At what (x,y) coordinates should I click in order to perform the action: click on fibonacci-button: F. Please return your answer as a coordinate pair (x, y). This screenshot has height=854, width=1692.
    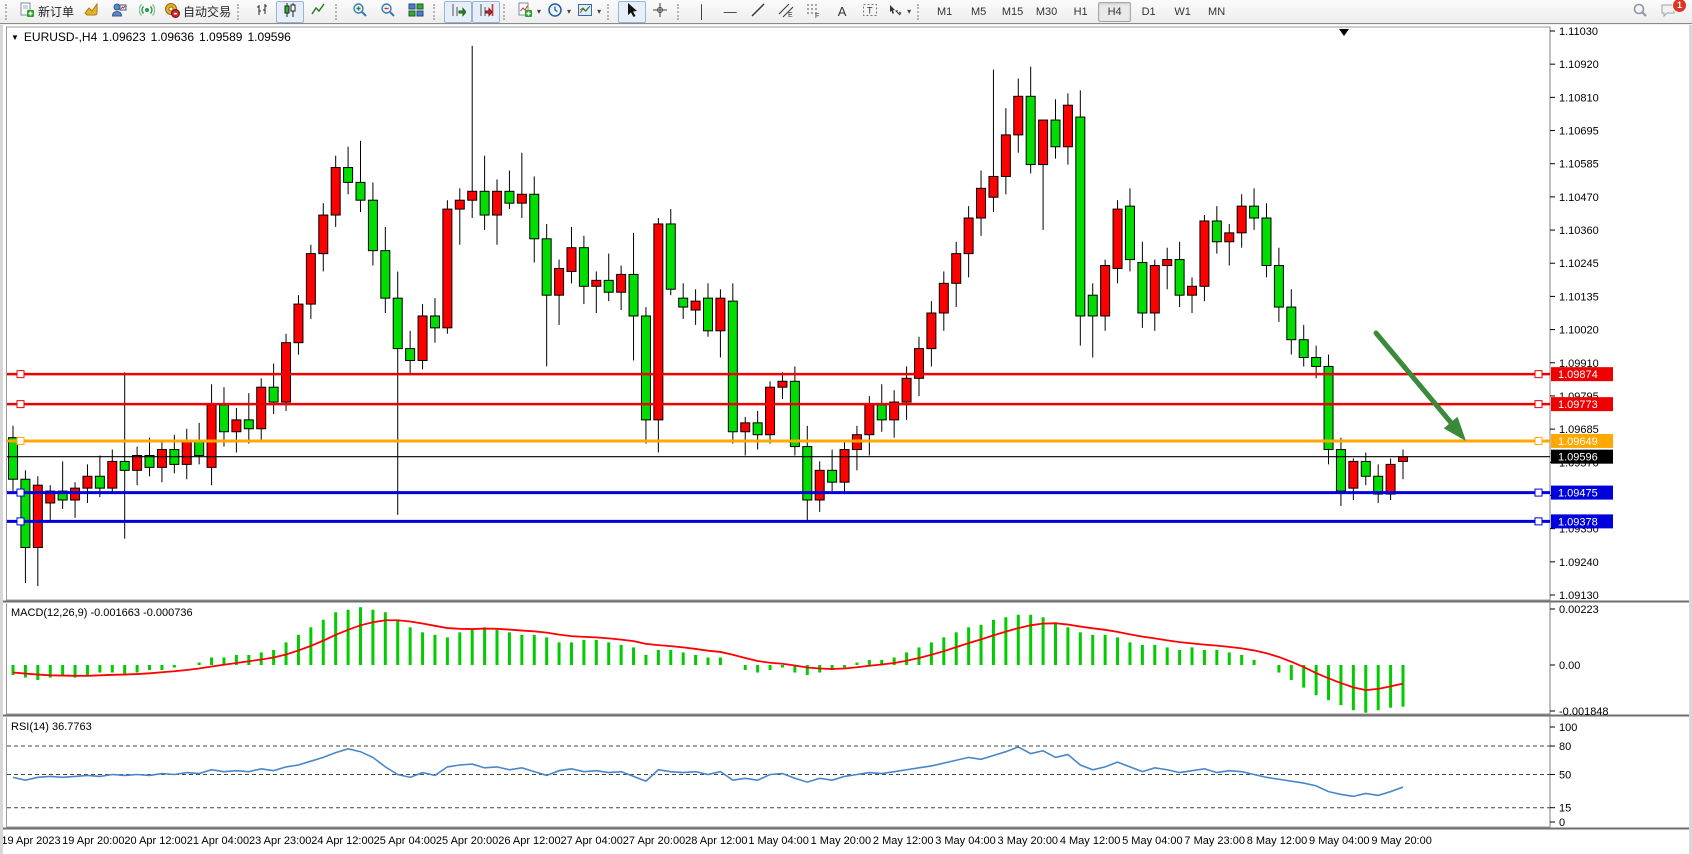
    Looking at the image, I should click on (814, 12).